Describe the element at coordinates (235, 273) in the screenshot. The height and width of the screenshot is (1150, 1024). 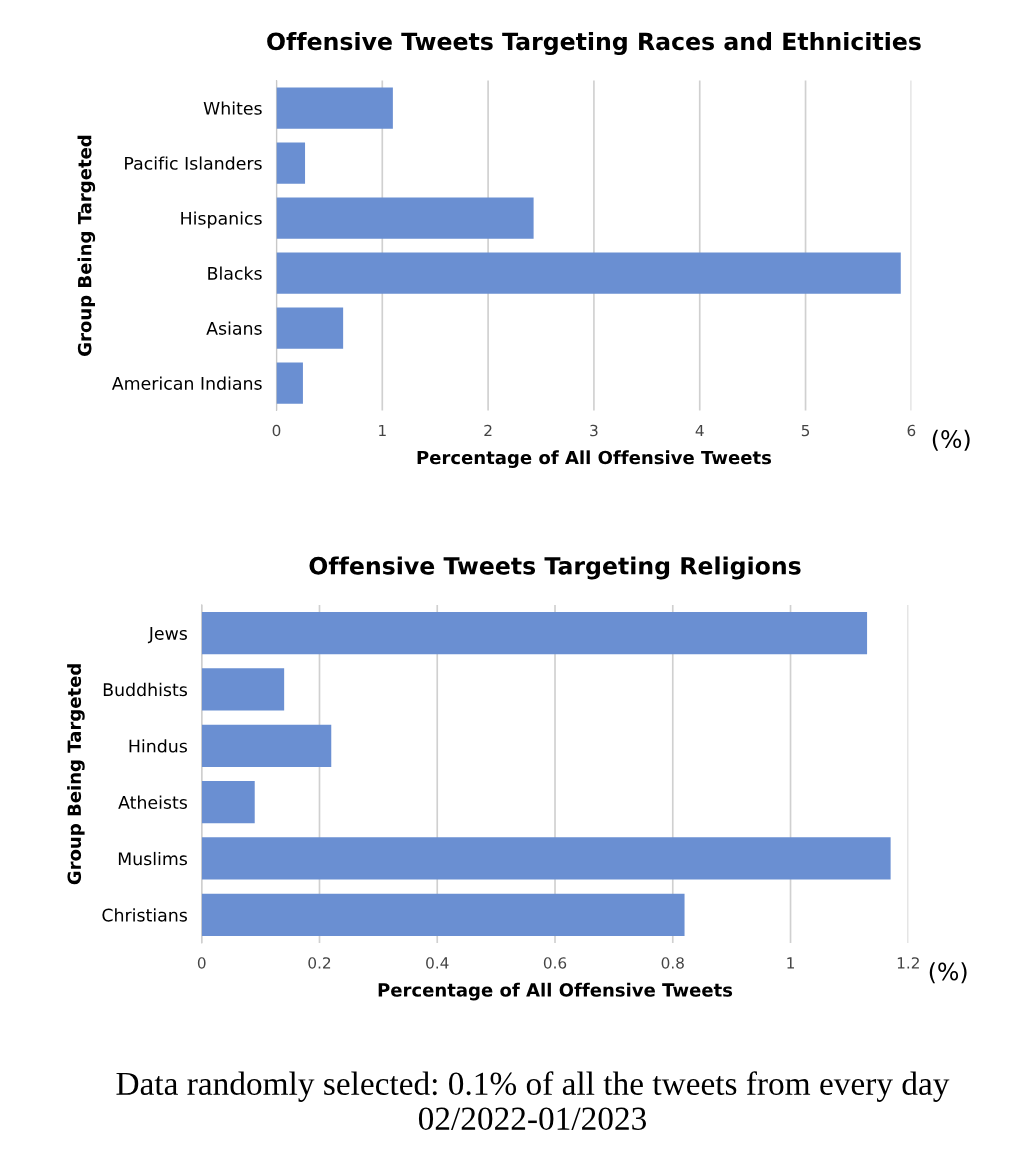
I see `y-tick-label: Blacks` at that location.